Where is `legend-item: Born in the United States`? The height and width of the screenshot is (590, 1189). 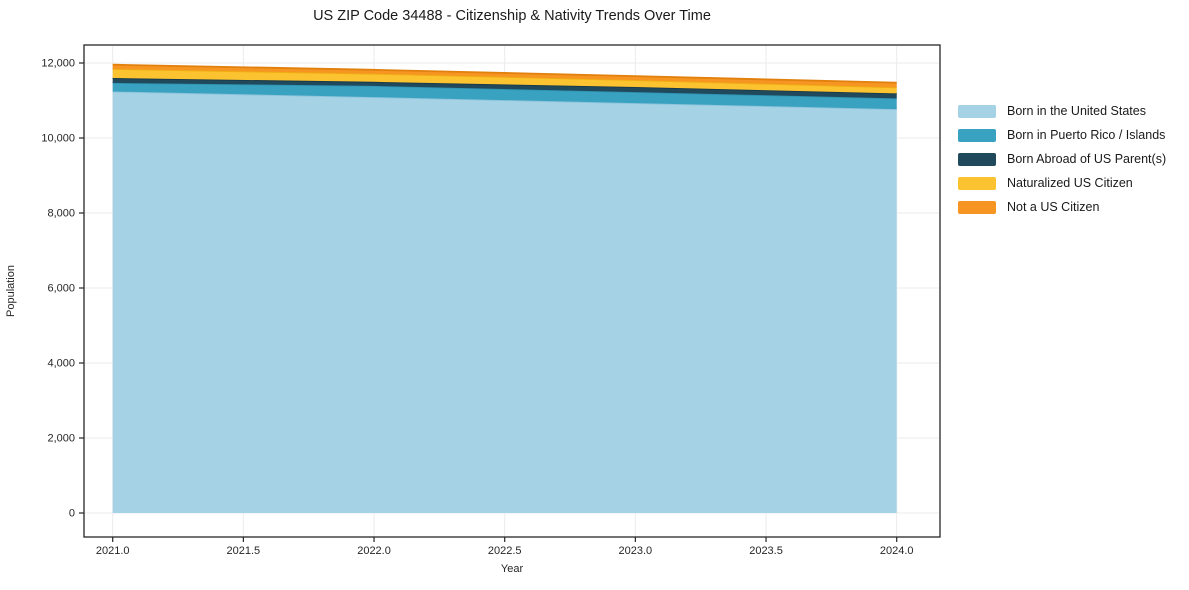
legend-item: Born in the United States is located at coordinates (1062, 111).